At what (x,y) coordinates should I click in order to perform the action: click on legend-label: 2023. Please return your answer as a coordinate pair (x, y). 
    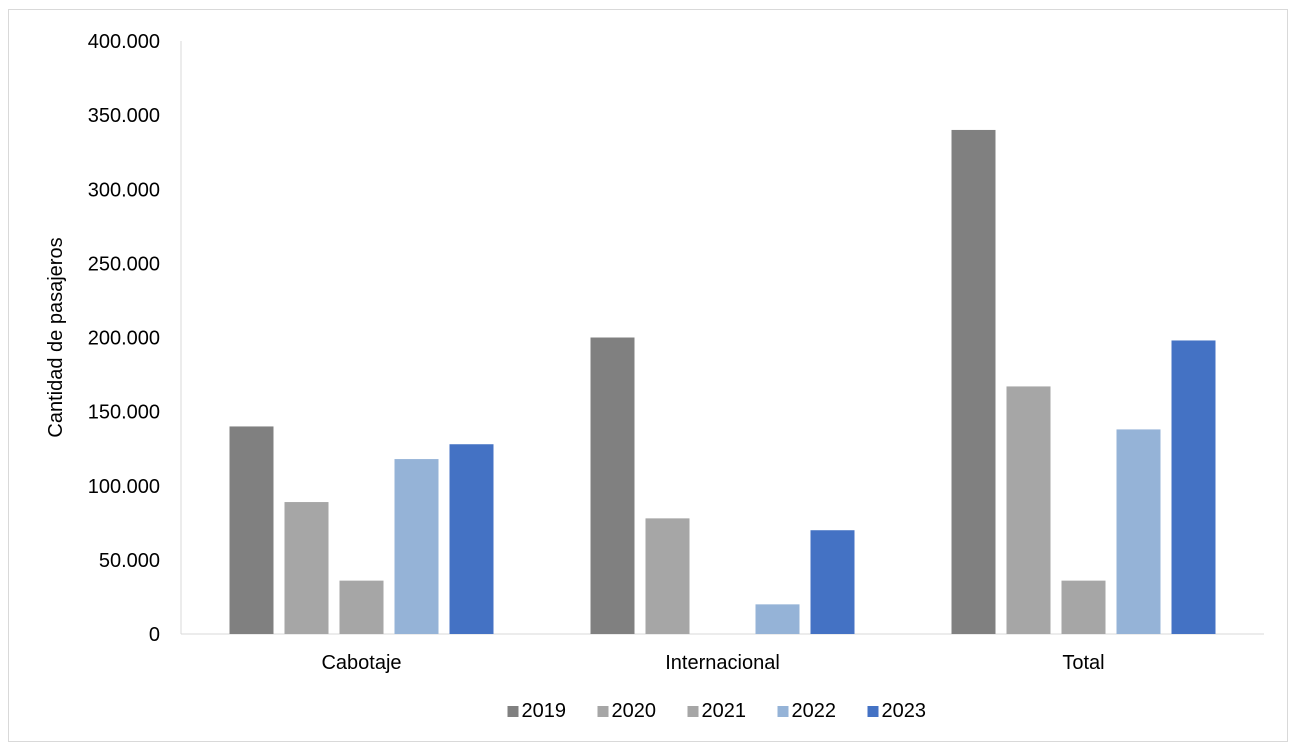
    Looking at the image, I should click on (904, 711).